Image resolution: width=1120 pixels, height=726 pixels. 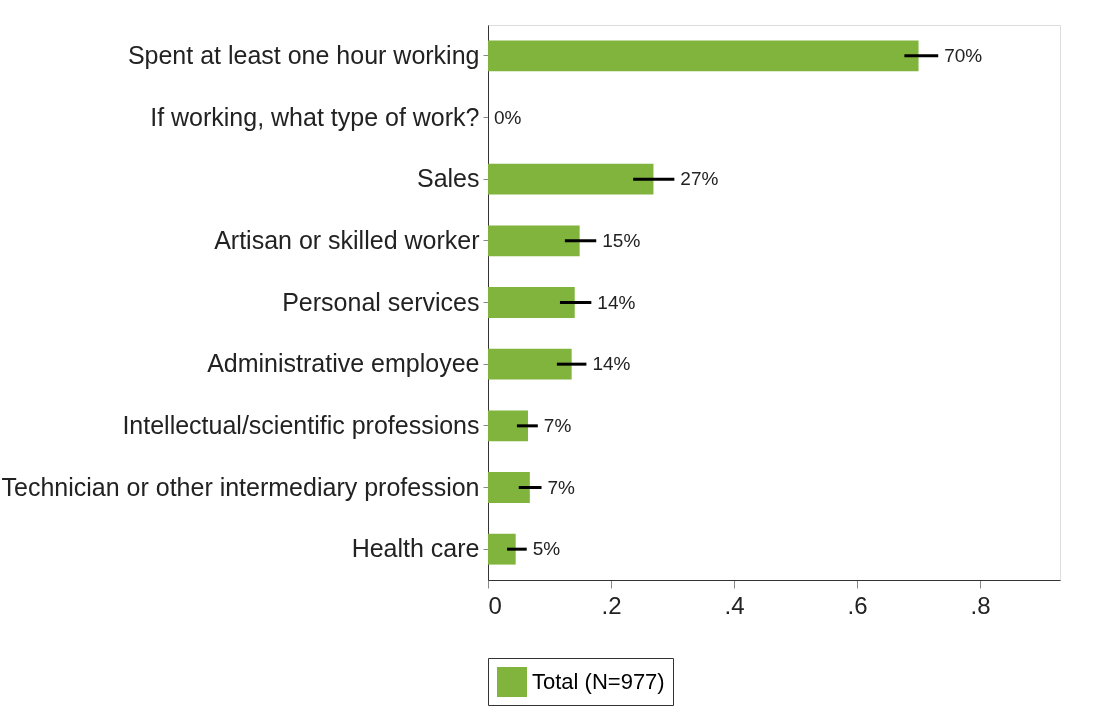 I want to click on legend-label: Total (N=977), so click(x=598, y=681).